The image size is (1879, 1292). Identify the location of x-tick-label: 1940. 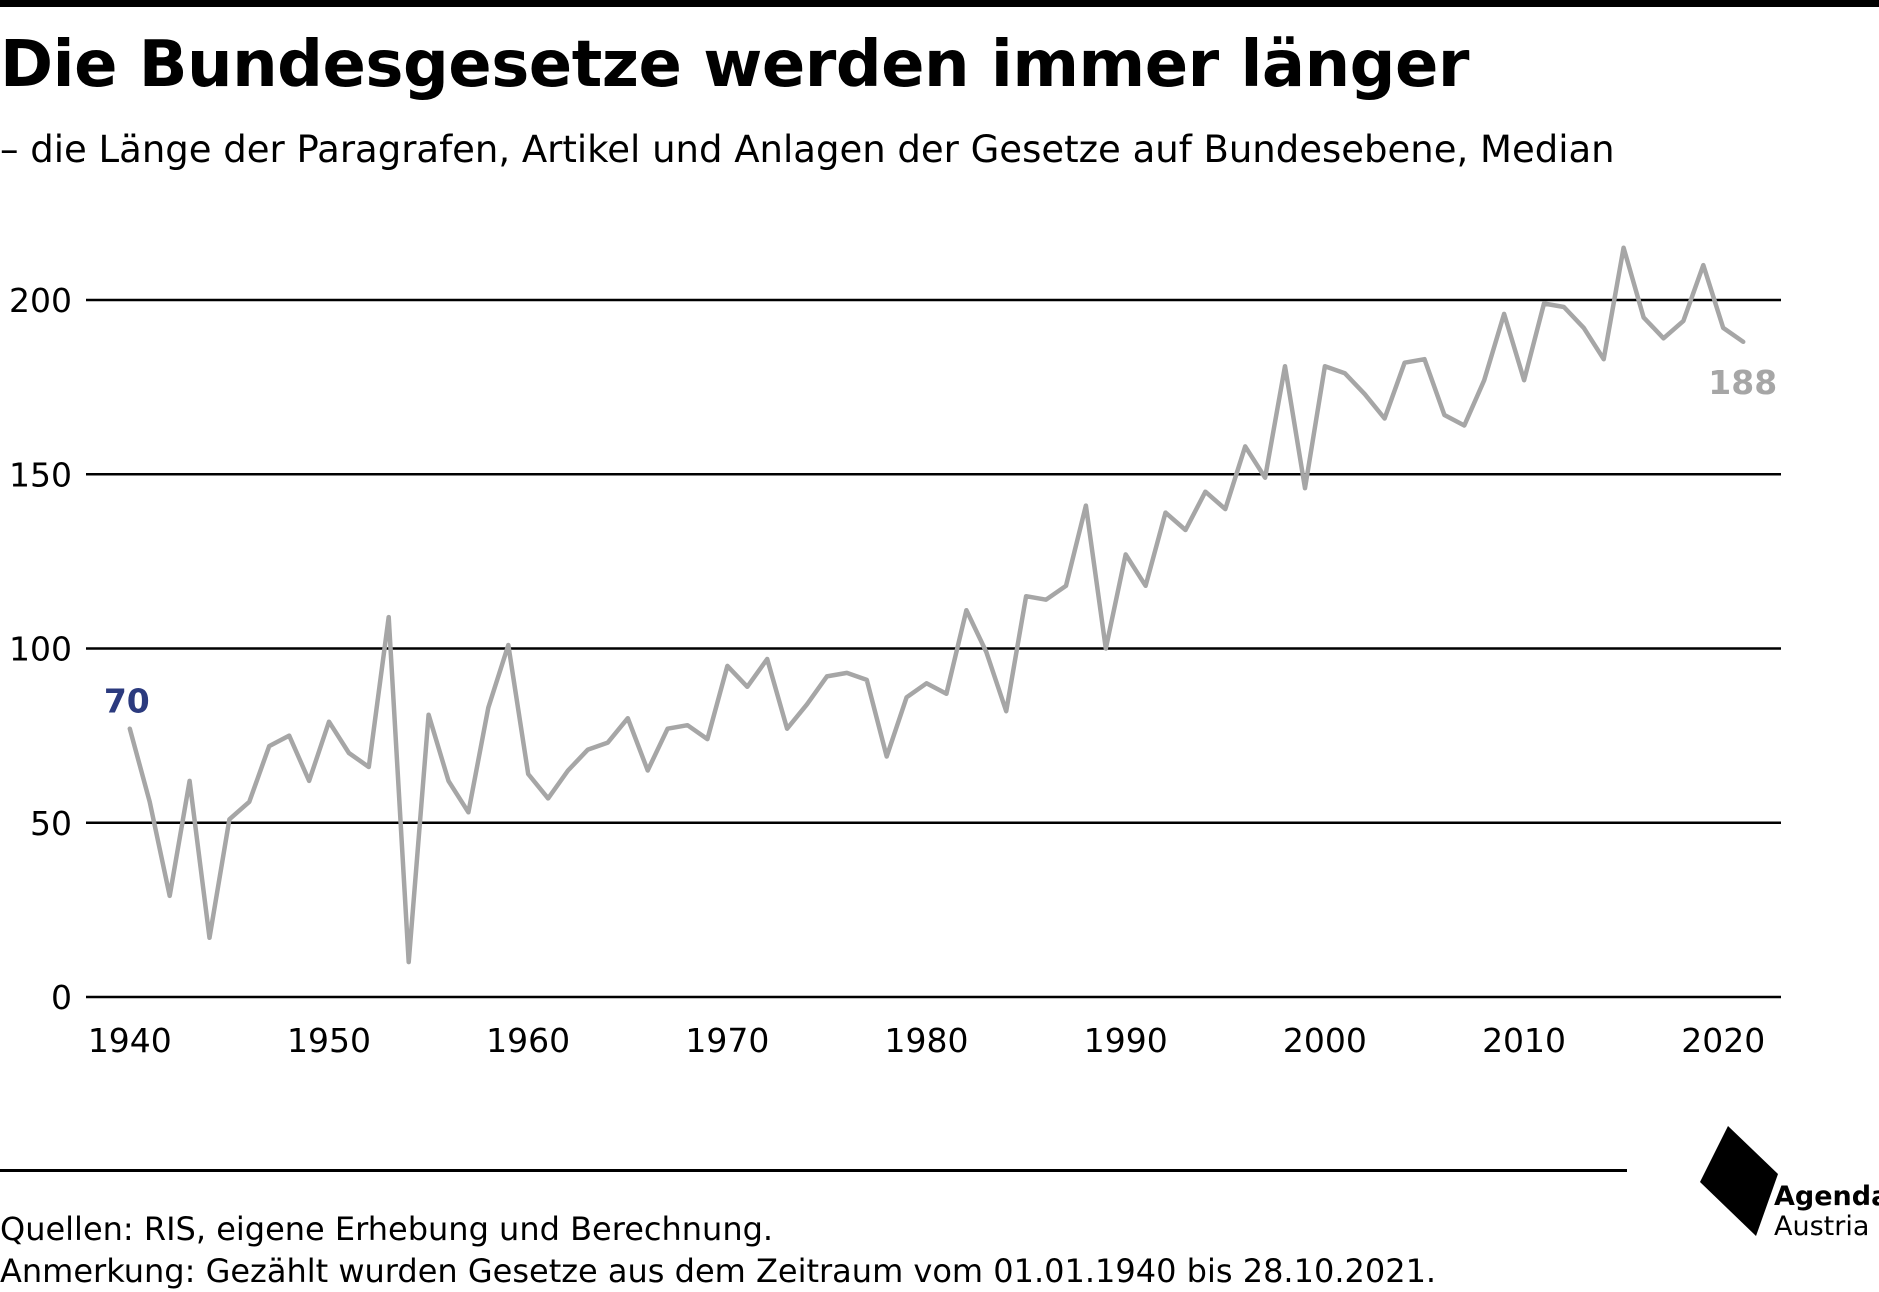
(130, 1040).